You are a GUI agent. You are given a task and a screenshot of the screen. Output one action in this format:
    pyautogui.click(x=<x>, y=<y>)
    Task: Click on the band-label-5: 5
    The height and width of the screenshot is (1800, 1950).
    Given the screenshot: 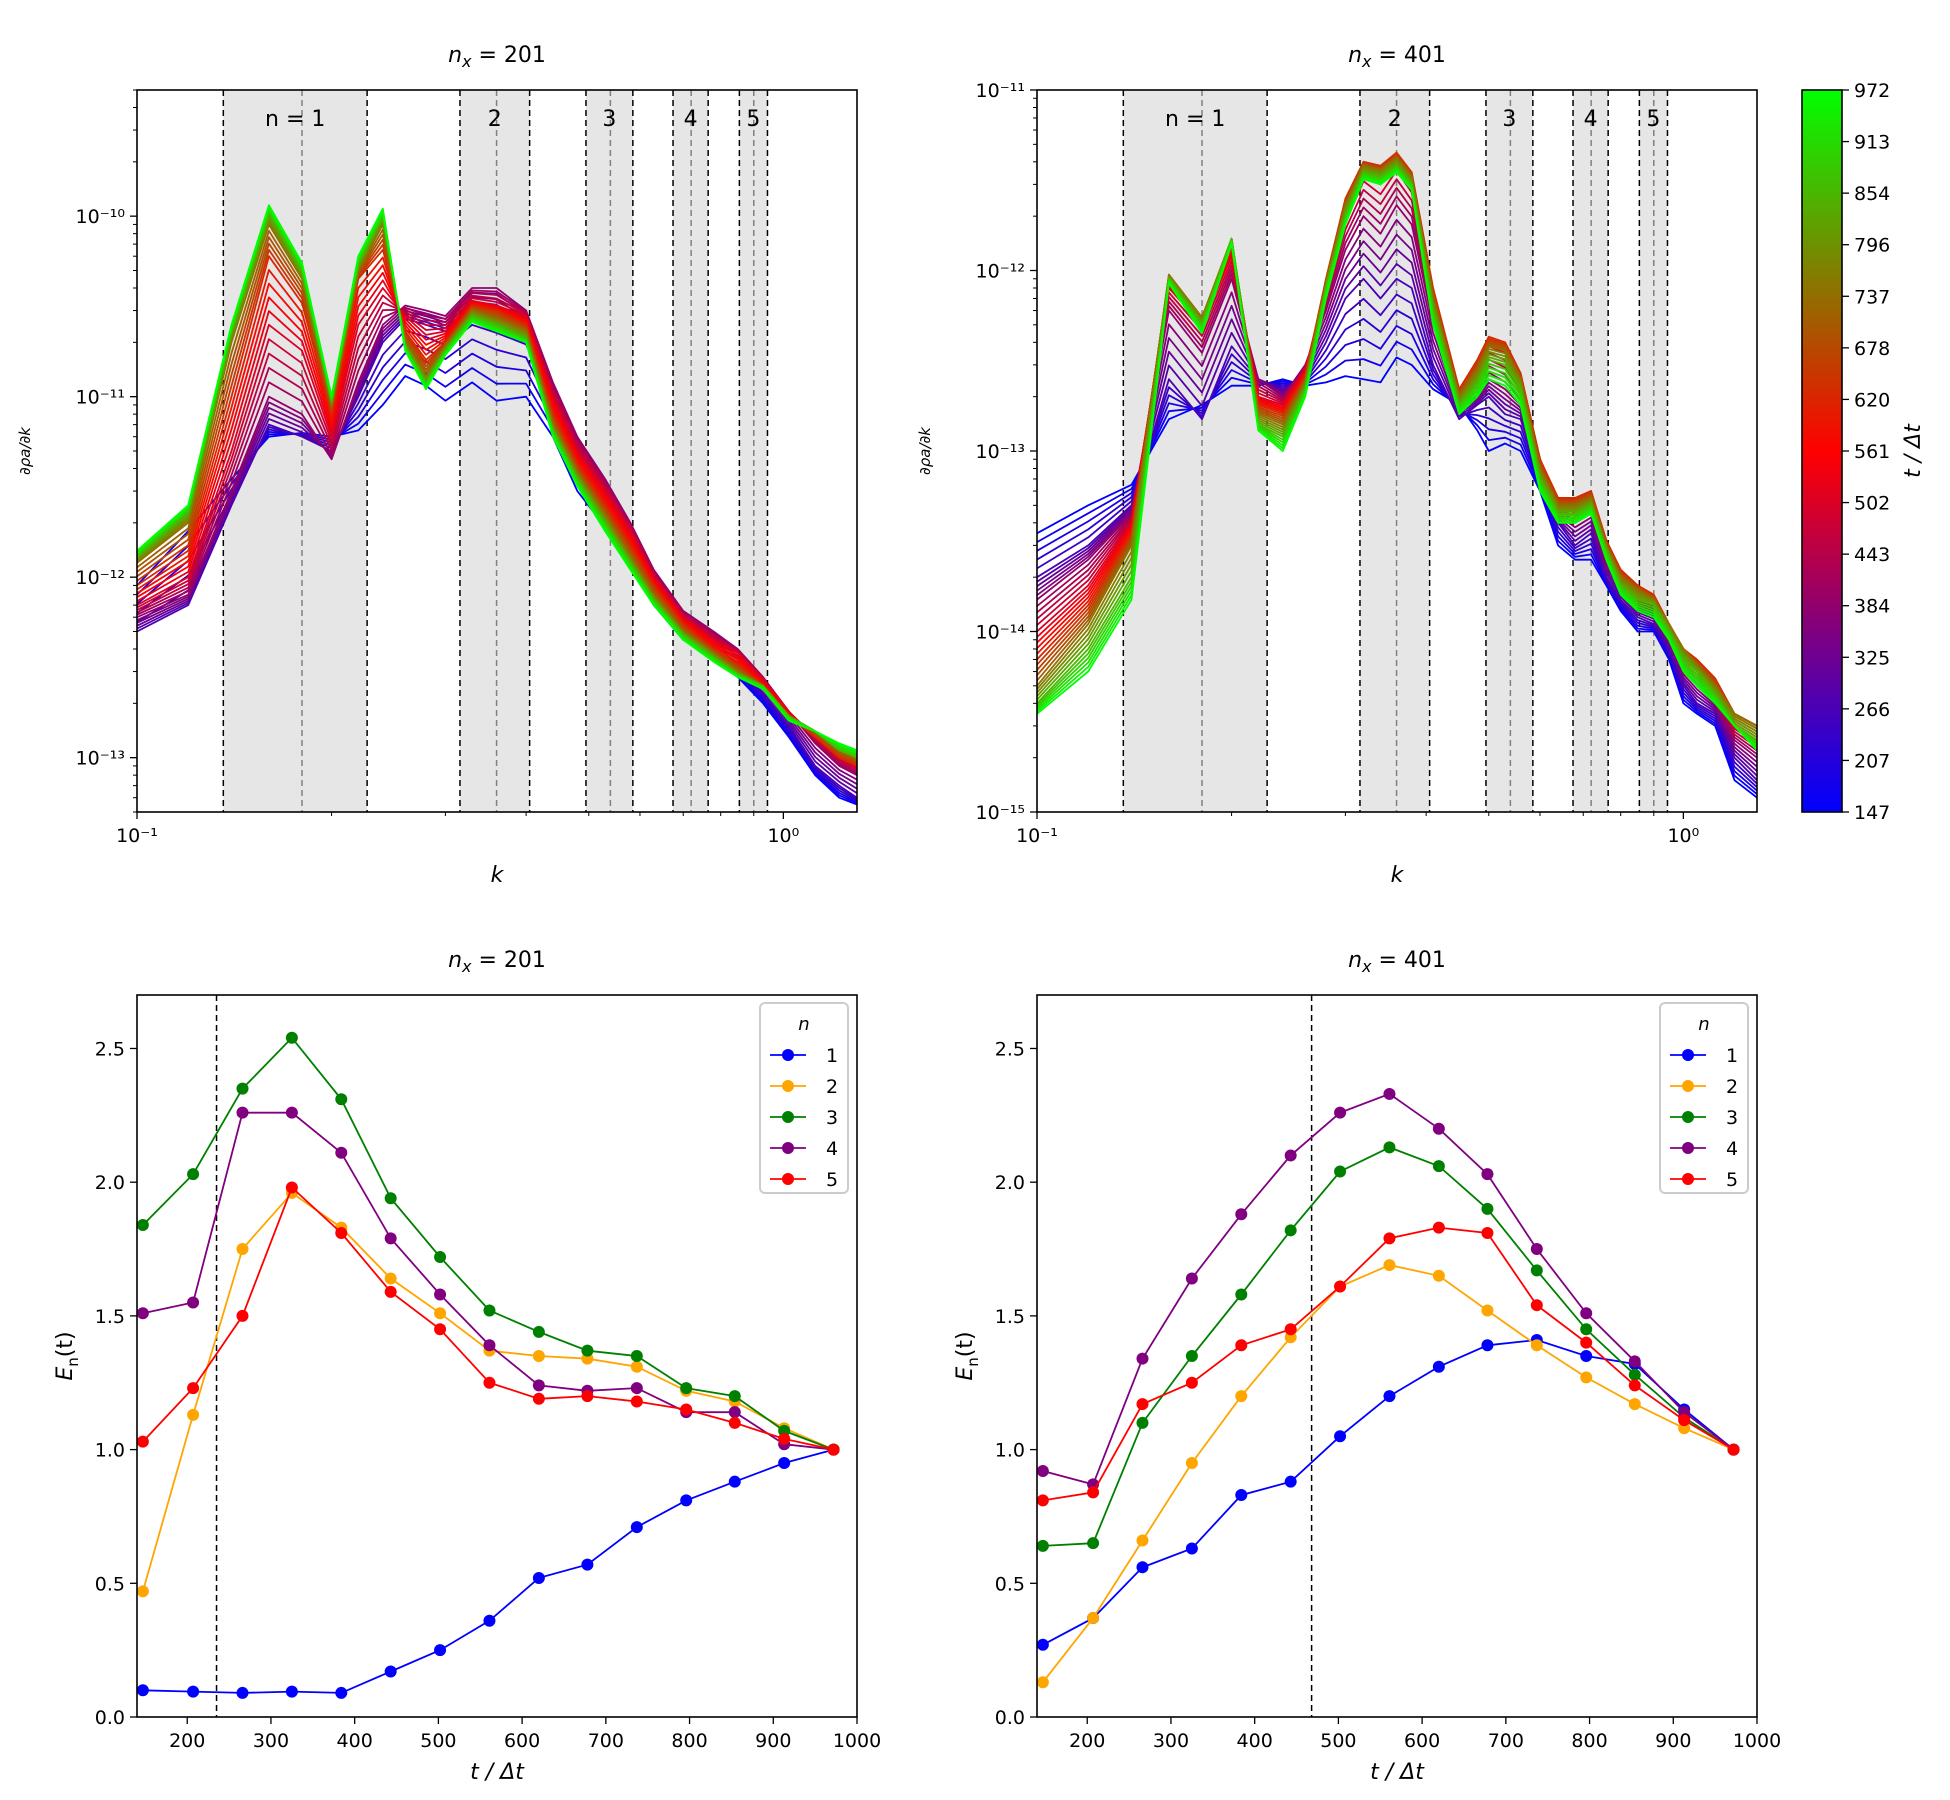 What is the action you would take?
    pyautogui.click(x=1653, y=119)
    